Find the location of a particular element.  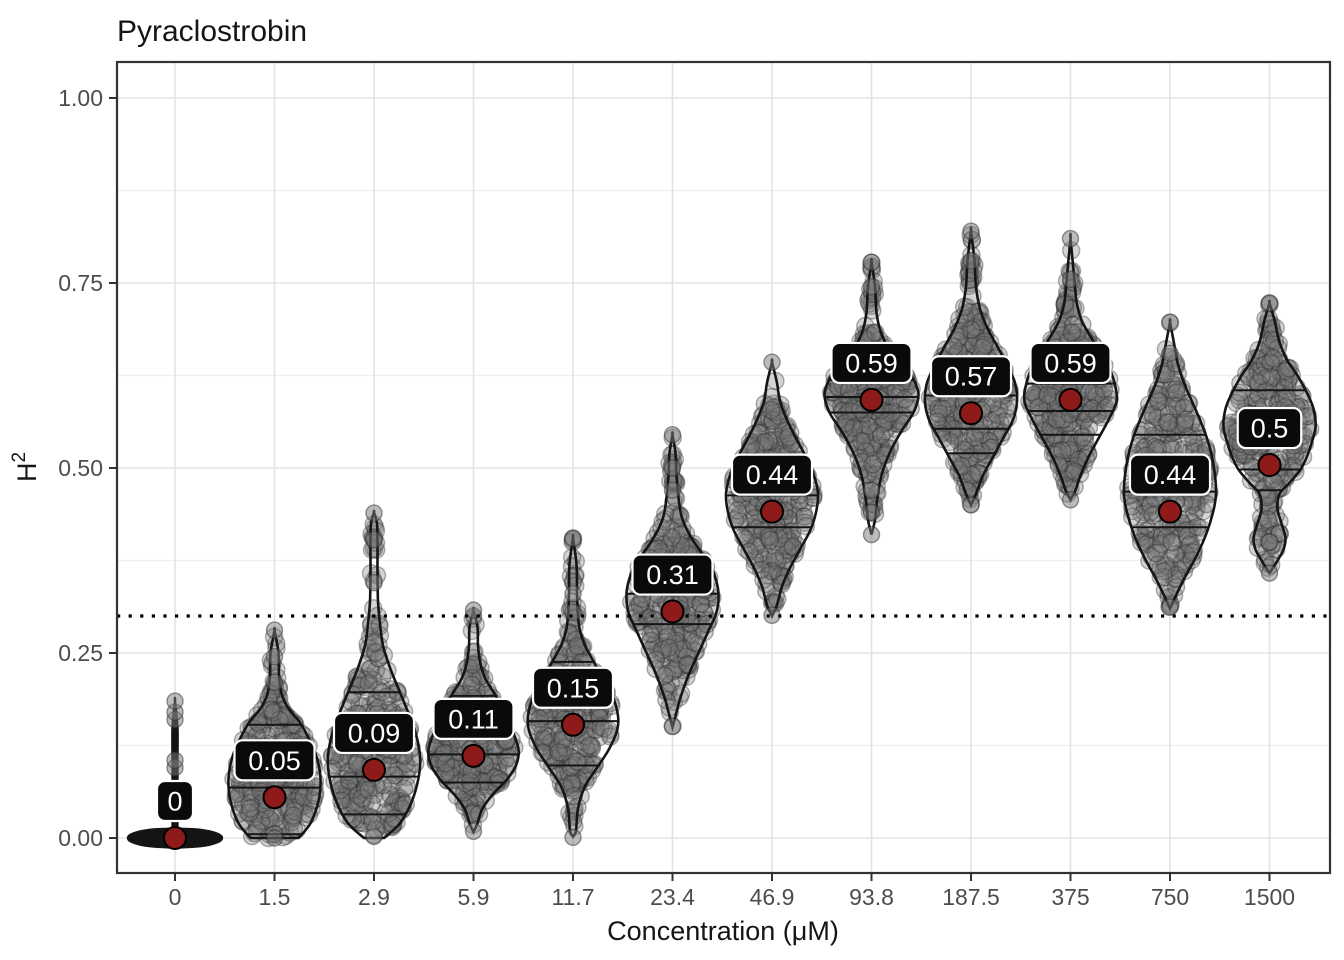

x-axis-title: Concentration (μM) is located at coordinates (723, 931).